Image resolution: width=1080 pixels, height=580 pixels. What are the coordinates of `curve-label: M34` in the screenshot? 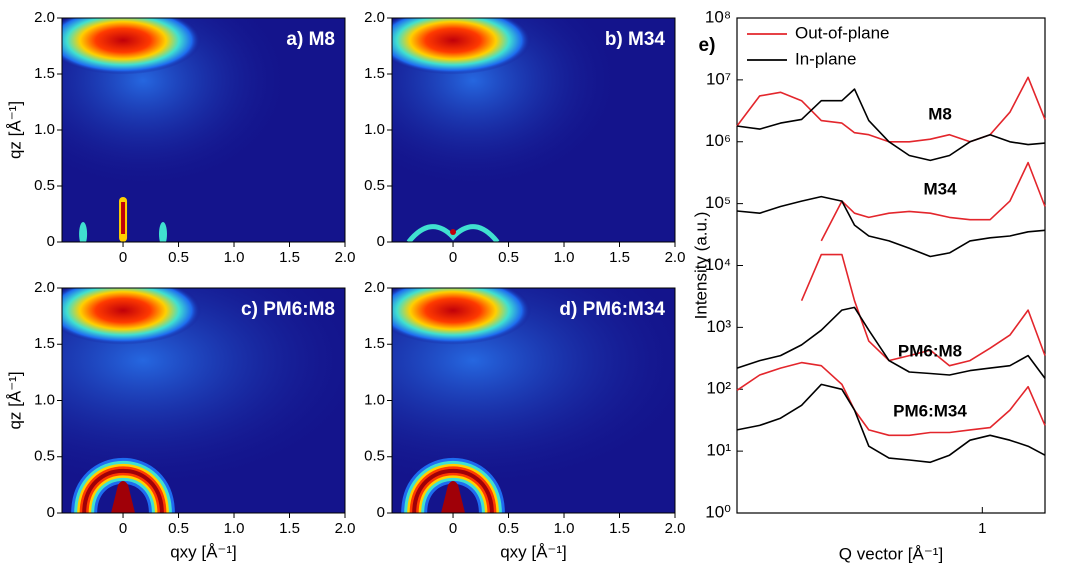 It's located at (940, 188).